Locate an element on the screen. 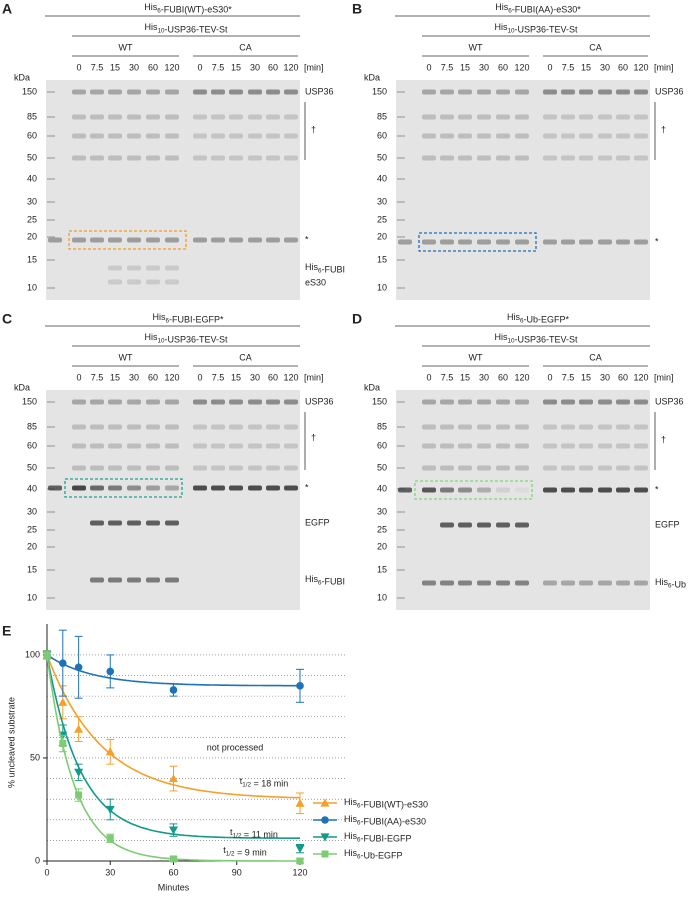 Image resolution: width=699 pixels, height=897 pixels. time-label: 15 is located at coordinates (586, 377).